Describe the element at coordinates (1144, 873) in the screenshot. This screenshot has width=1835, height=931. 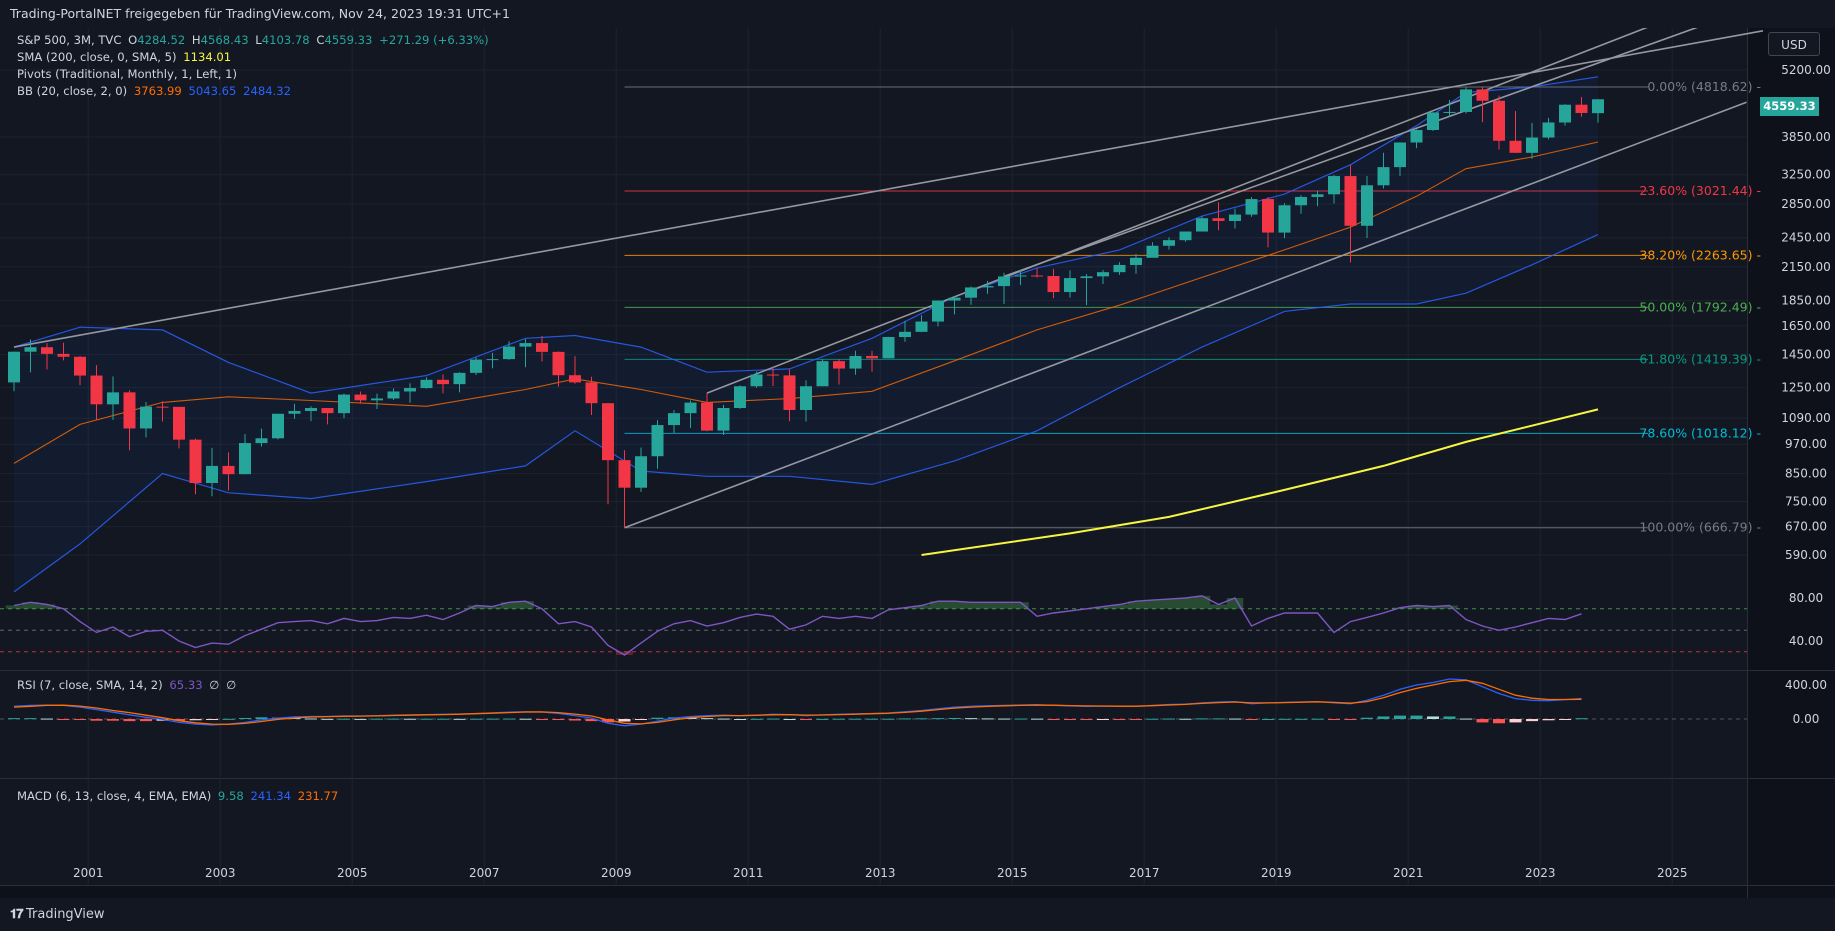
I see `time-axis-tick: 2017` at that location.